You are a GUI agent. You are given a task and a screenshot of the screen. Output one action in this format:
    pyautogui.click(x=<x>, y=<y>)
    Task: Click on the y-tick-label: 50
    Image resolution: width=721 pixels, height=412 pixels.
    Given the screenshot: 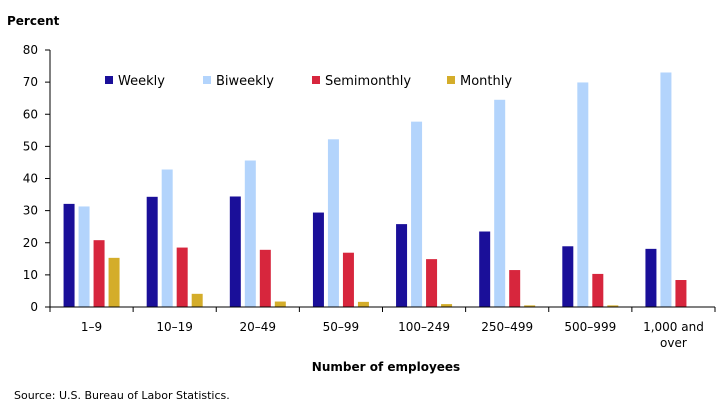 What is the action you would take?
    pyautogui.click(x=30, y=146)
    